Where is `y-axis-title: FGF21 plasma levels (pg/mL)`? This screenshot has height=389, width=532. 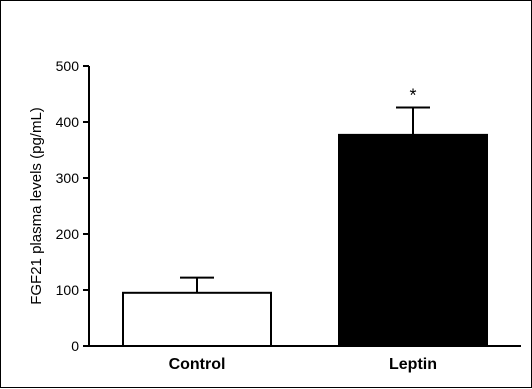 y-axis-title: FGF21 plasma levels (pg/mL) is located at coordinates (36, 206).